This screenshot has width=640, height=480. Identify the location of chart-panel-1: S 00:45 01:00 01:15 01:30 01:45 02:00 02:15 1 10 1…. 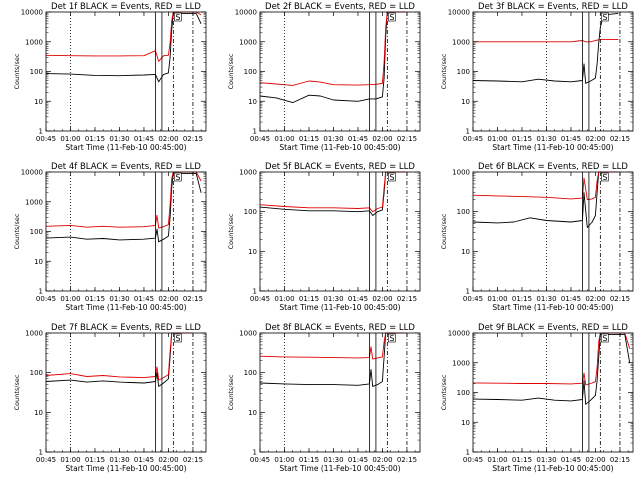
(110, 77).